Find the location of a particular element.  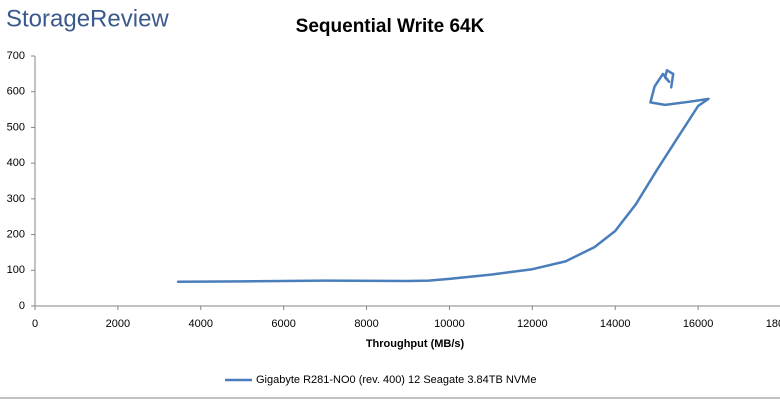

x-tick-label: 10000 is located at coordinates (449, 324).